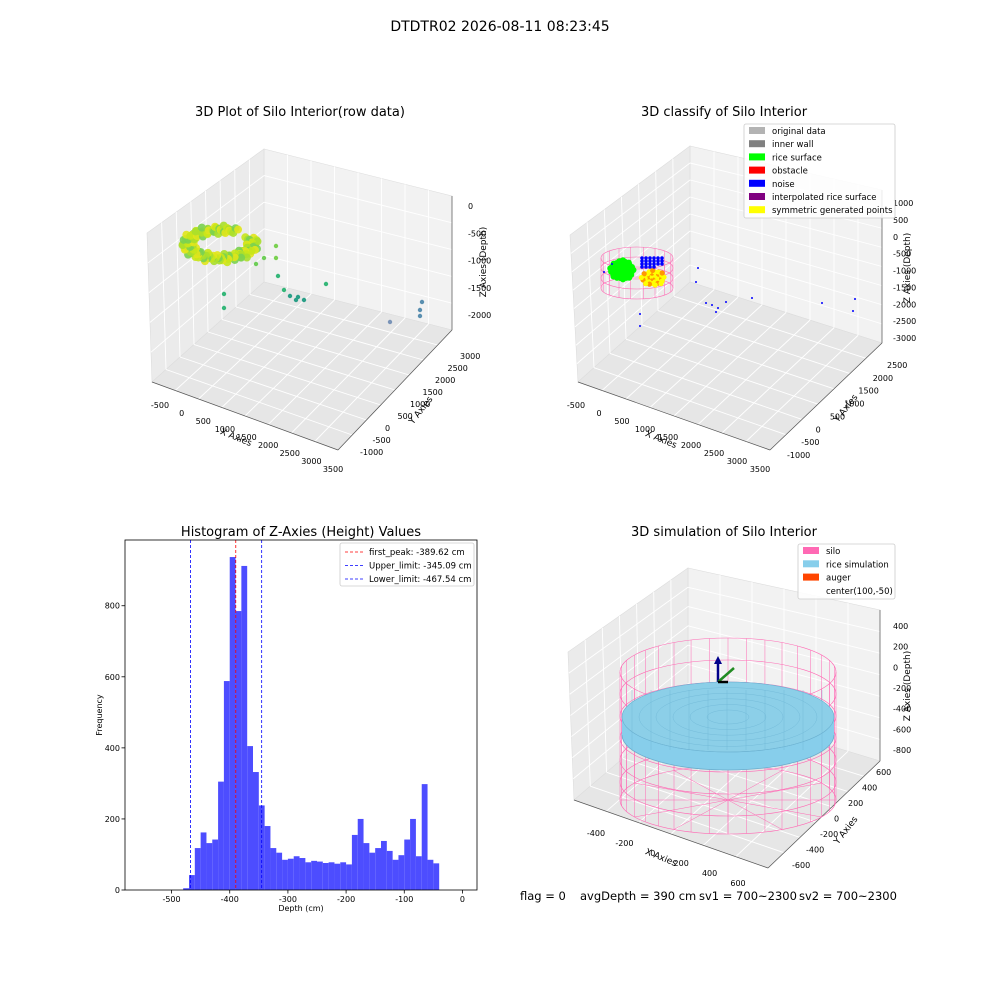 The width and height of the screenshot is (1000, 1000). What do you see at coordinates (652, 853) in the screenshot?
I see `panel4-x-tick: 0` at bounding box center [652, 853].